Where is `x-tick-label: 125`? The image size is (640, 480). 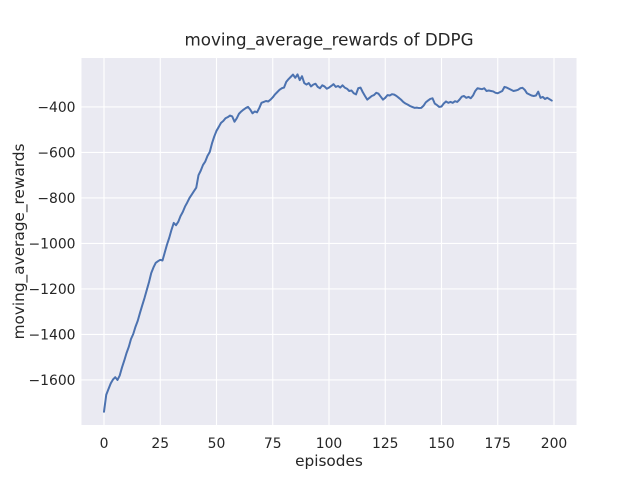
x-tick-label: 125 is located at coordinates (385, 444).